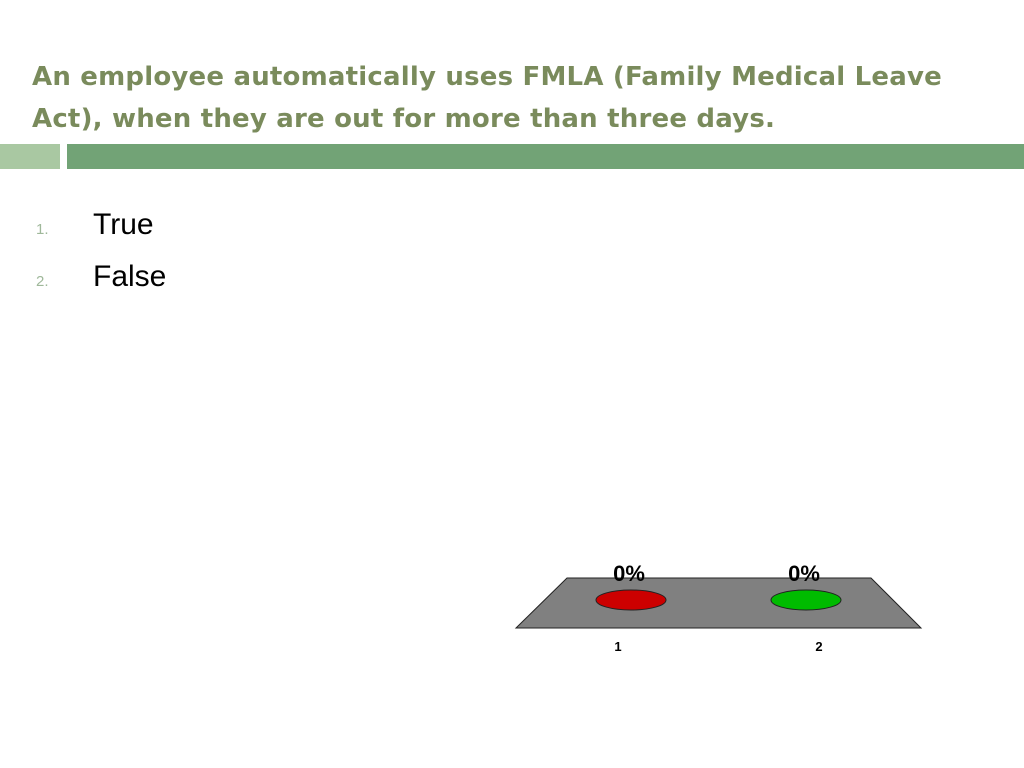  Describe the element at coordinates (123, 224) in the screenshot. I see `answer-text: True` at that location.